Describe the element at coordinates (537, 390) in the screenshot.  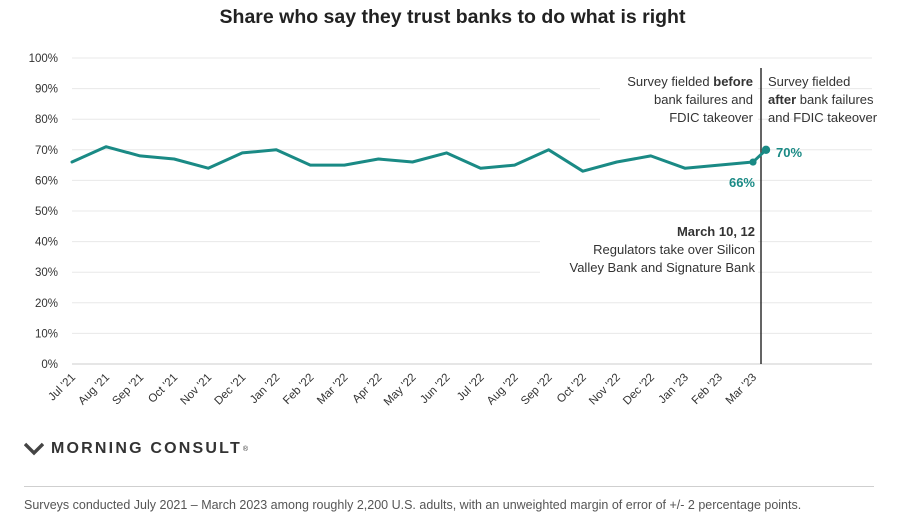
I see `x-tick-label: Sep '22` at that location.